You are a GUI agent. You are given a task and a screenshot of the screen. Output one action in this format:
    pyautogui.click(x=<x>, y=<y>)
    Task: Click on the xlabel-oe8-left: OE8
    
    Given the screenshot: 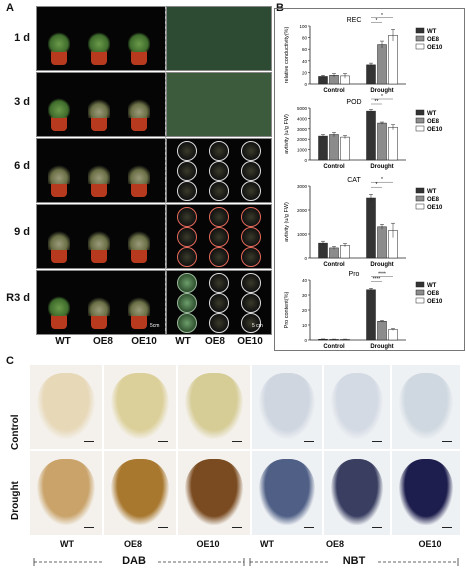 What is the action you would take?
    pyautogui.click(x=102, y=341)
    